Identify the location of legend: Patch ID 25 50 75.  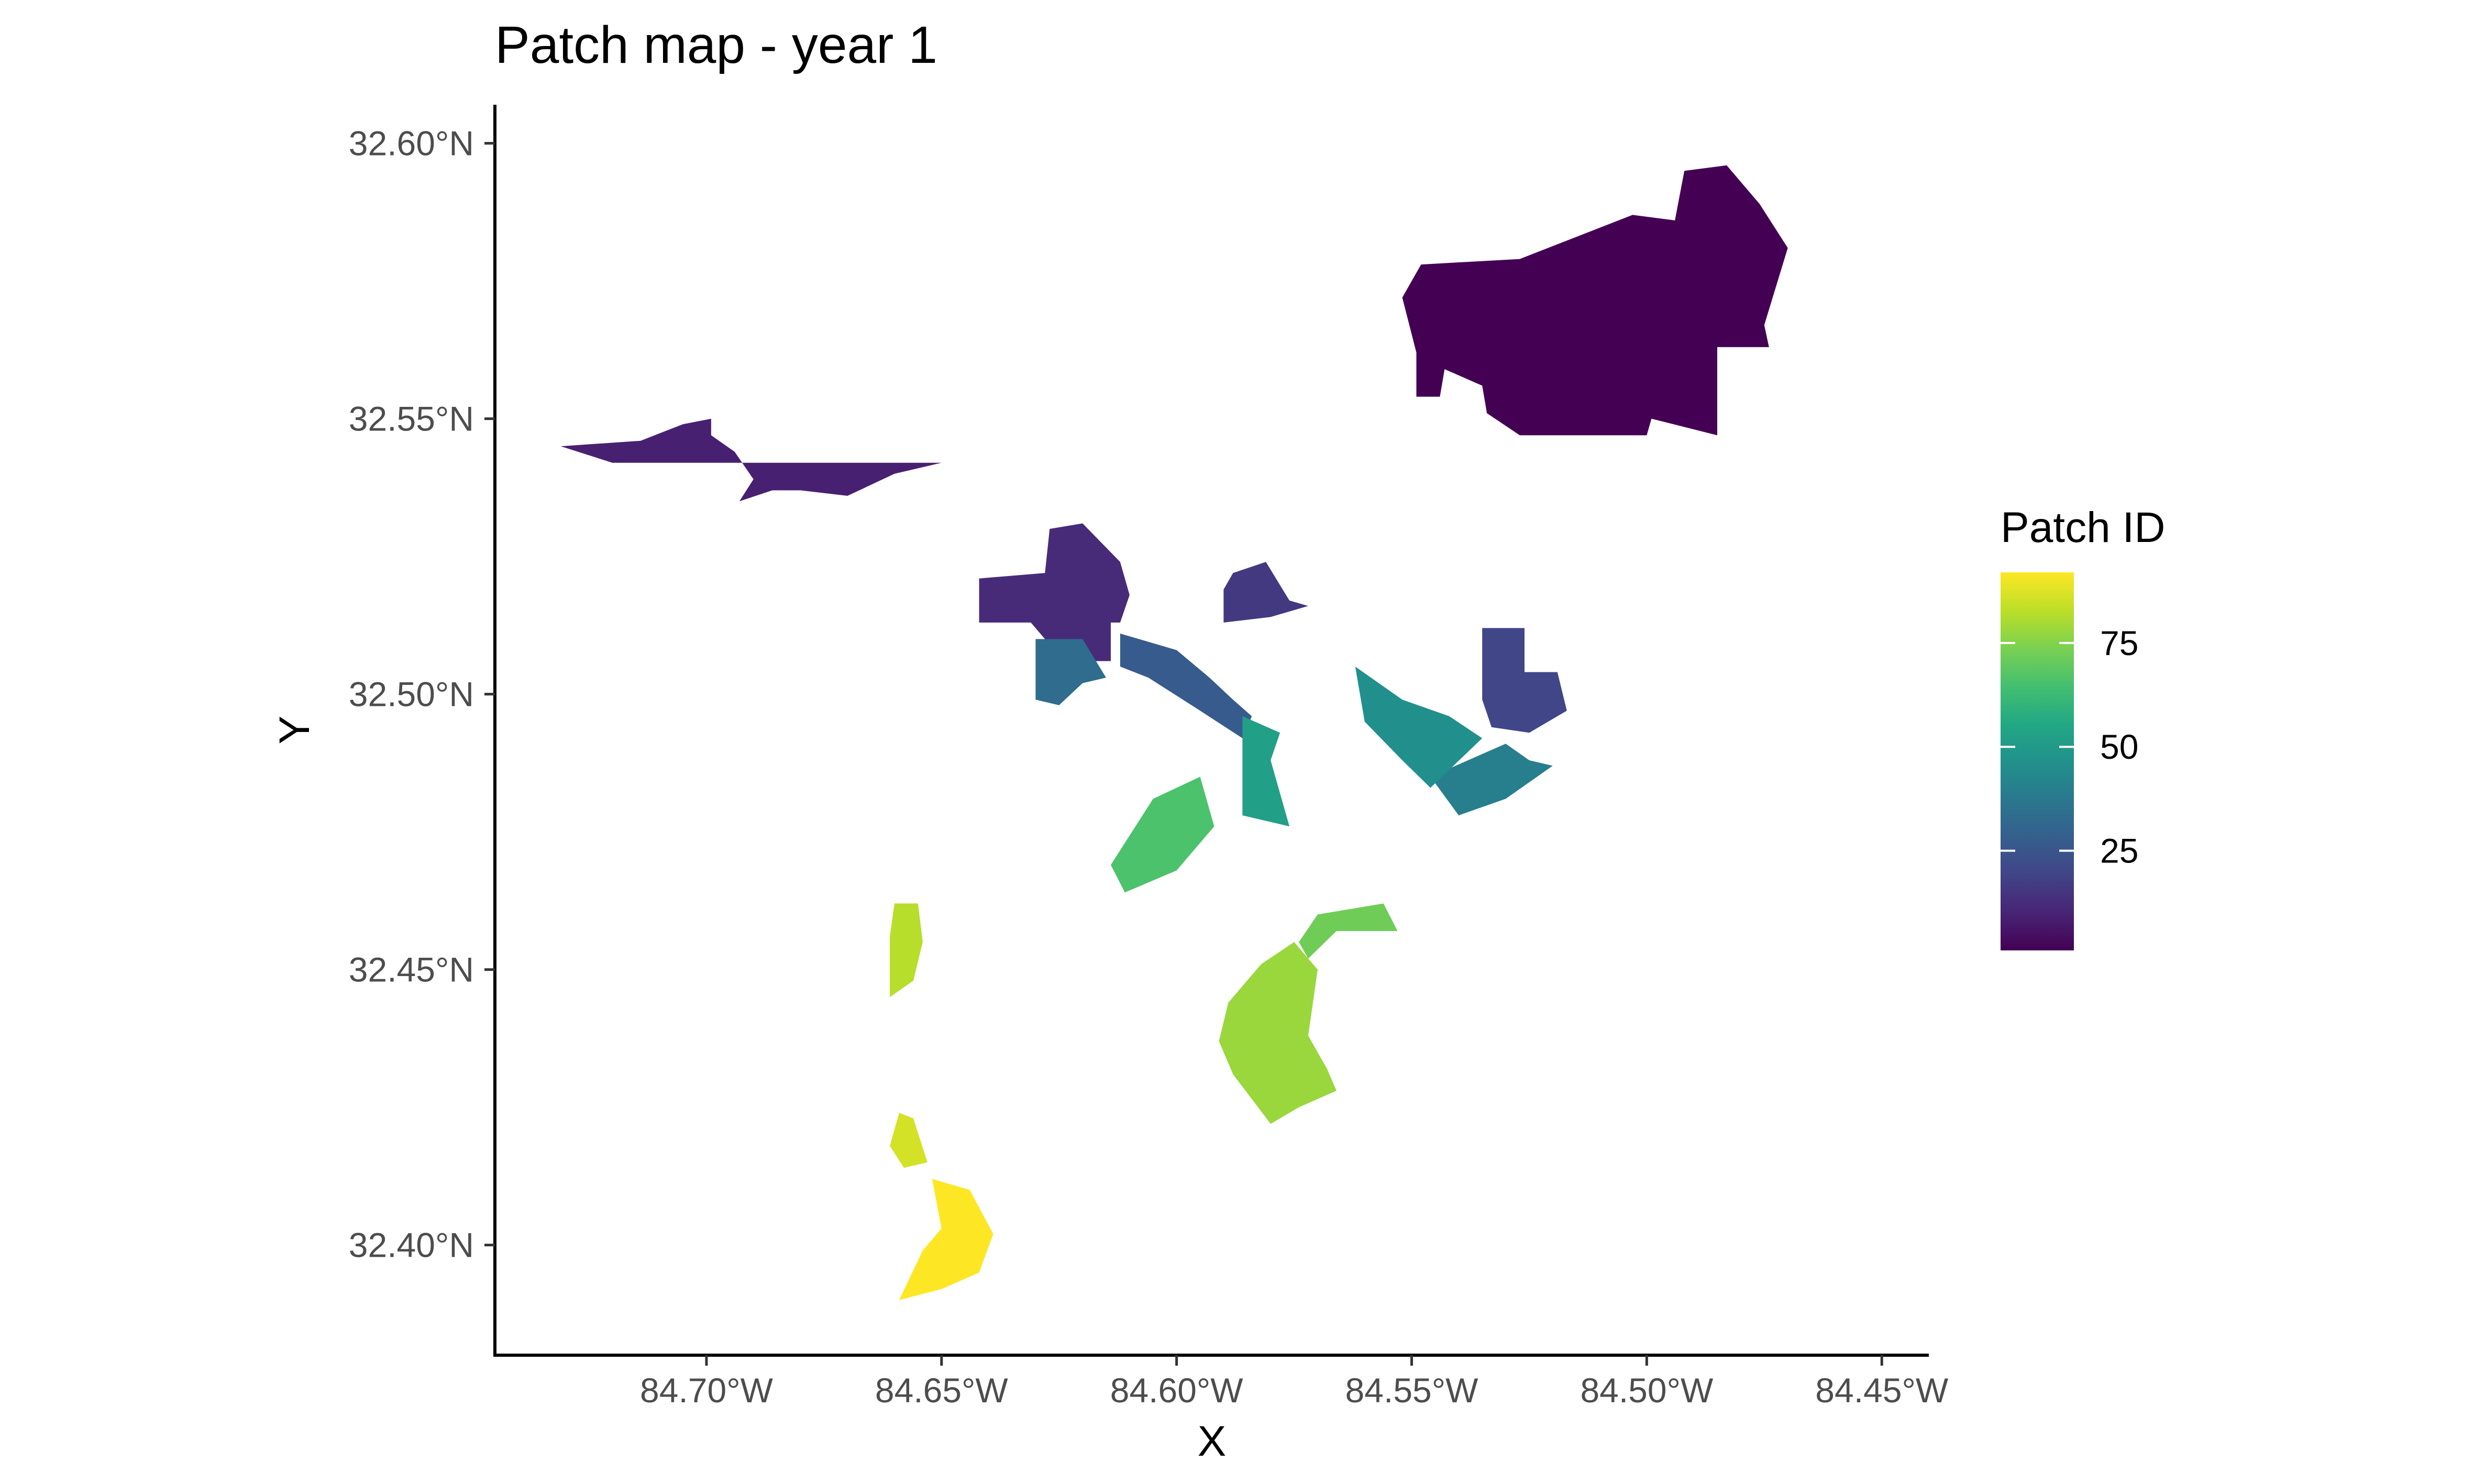
(2083, 727).